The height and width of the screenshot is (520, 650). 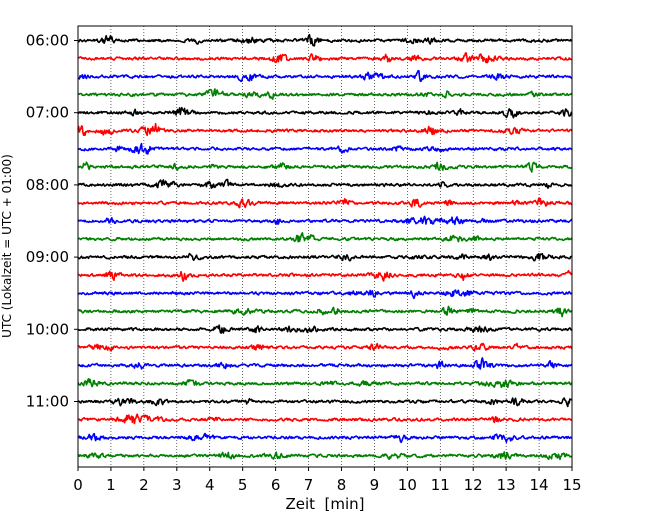 What do you see at coordinates (47, 329) in the screenshot?
I see `y-tick-label: 10:00` at bounding box center [47, 329].